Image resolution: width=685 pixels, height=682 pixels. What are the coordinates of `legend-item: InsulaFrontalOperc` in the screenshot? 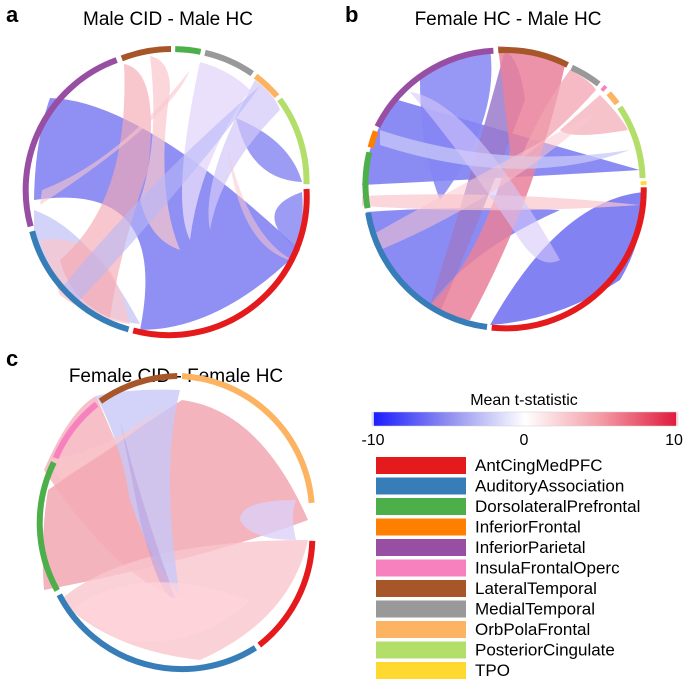 It's located at (498, 568).